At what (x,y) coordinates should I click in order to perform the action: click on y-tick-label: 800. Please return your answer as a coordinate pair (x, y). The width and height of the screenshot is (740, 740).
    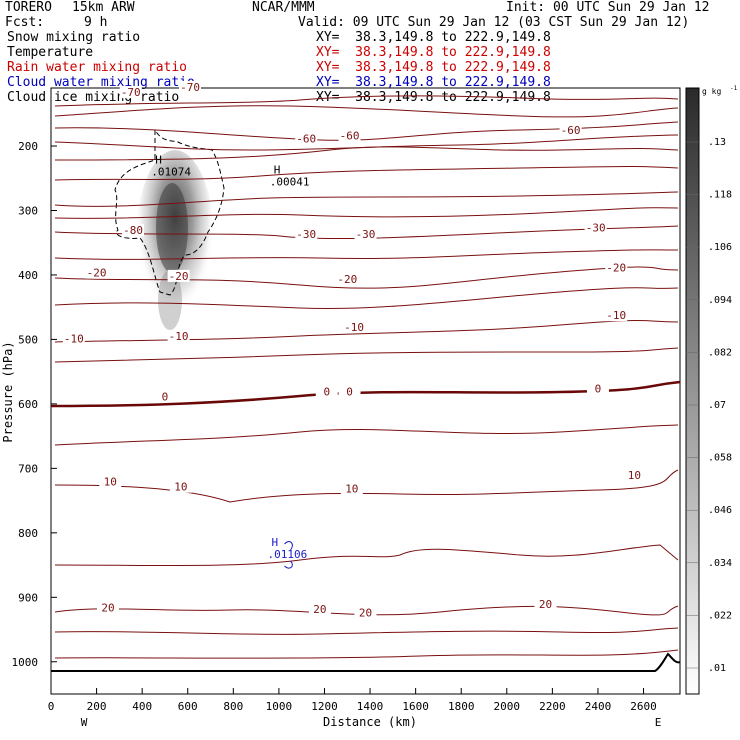
    Looking at the image, I should click on (28, 533).